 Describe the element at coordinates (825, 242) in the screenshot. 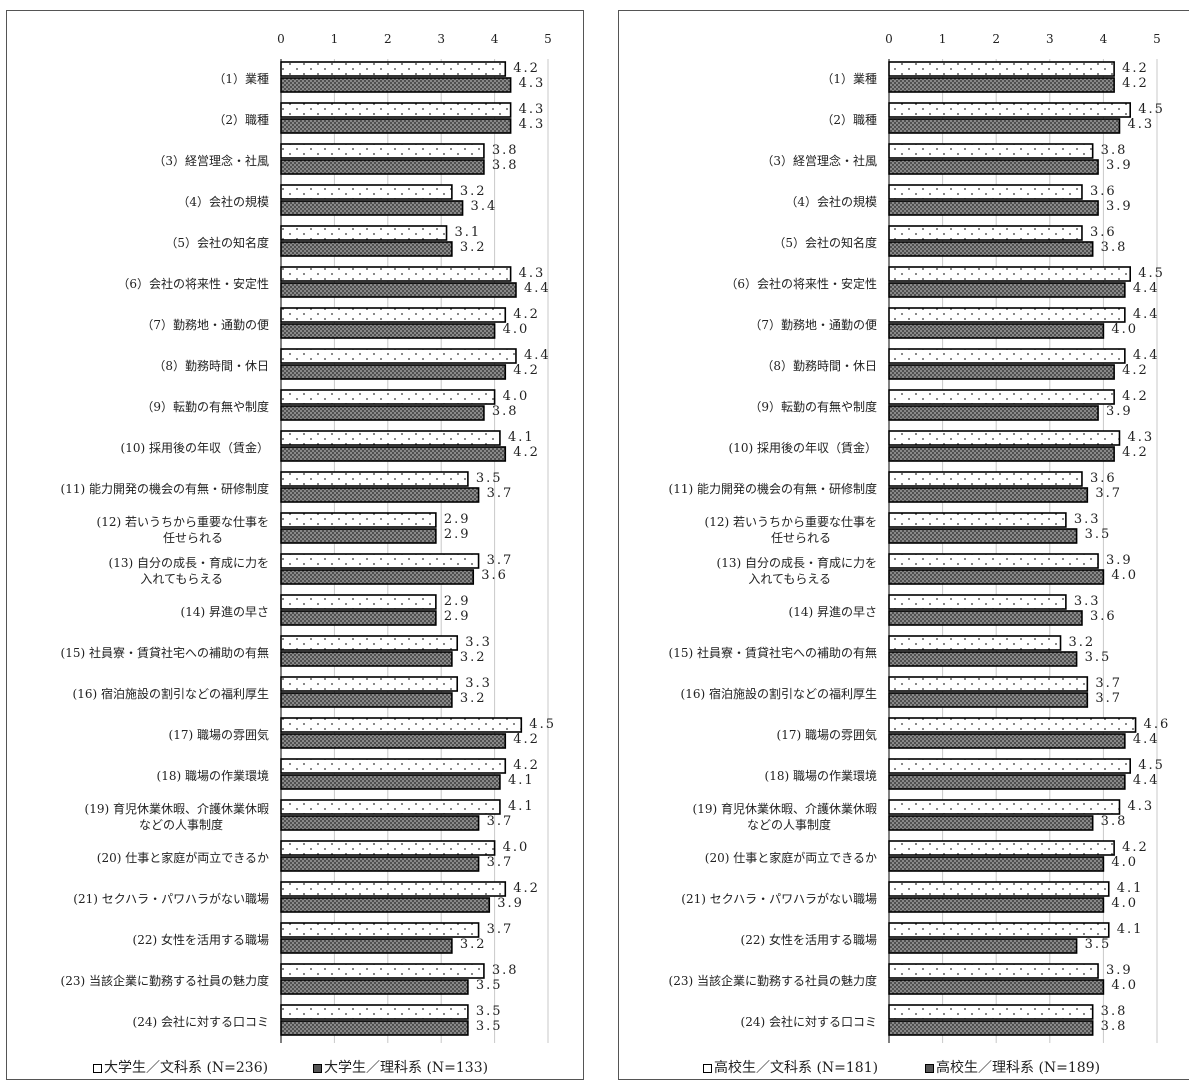

I see `category-label: （5）会社の知名度` at that location.